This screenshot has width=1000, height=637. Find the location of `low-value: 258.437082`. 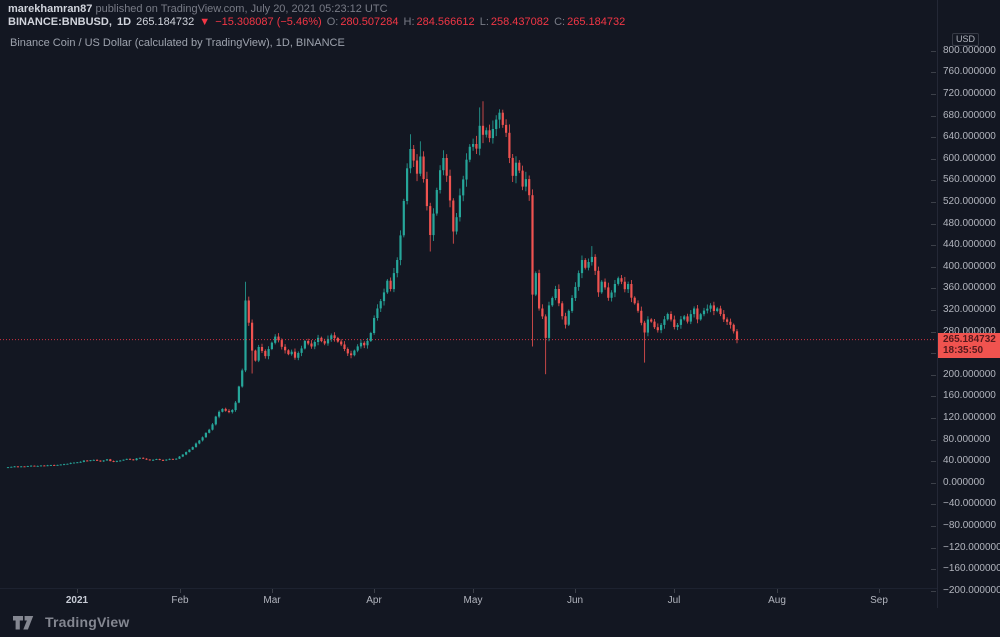

low-value: 258.437082 is located at coordinates (520, 22).